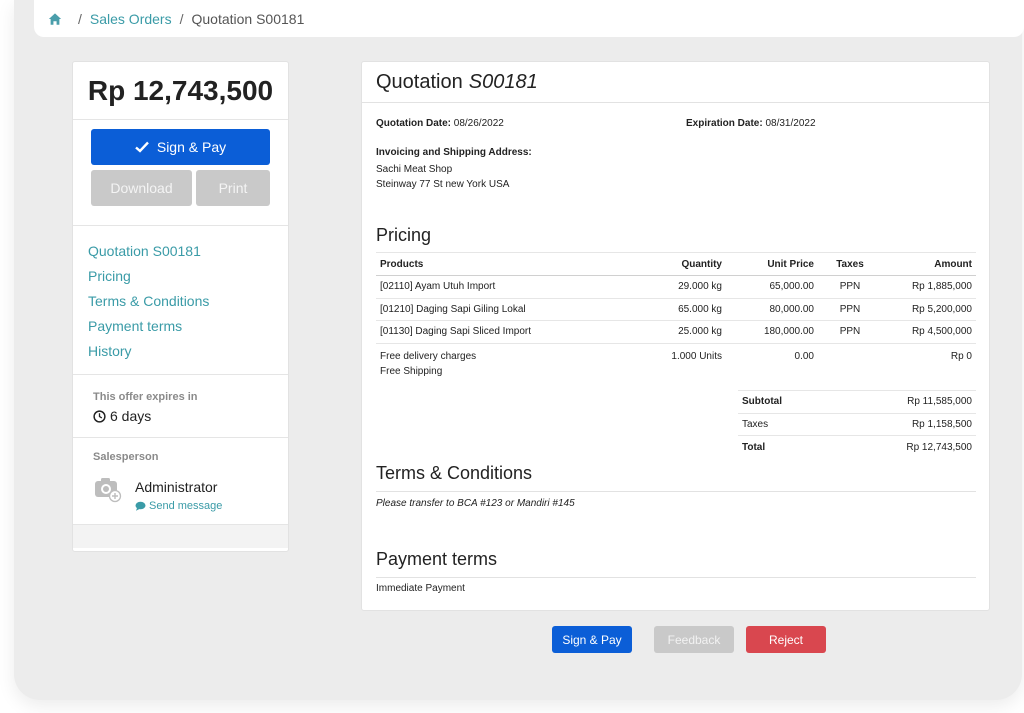  Describe the element at coordinates (785, 424) in the screenshot. I see `taxes-label: Taxes` at that location.